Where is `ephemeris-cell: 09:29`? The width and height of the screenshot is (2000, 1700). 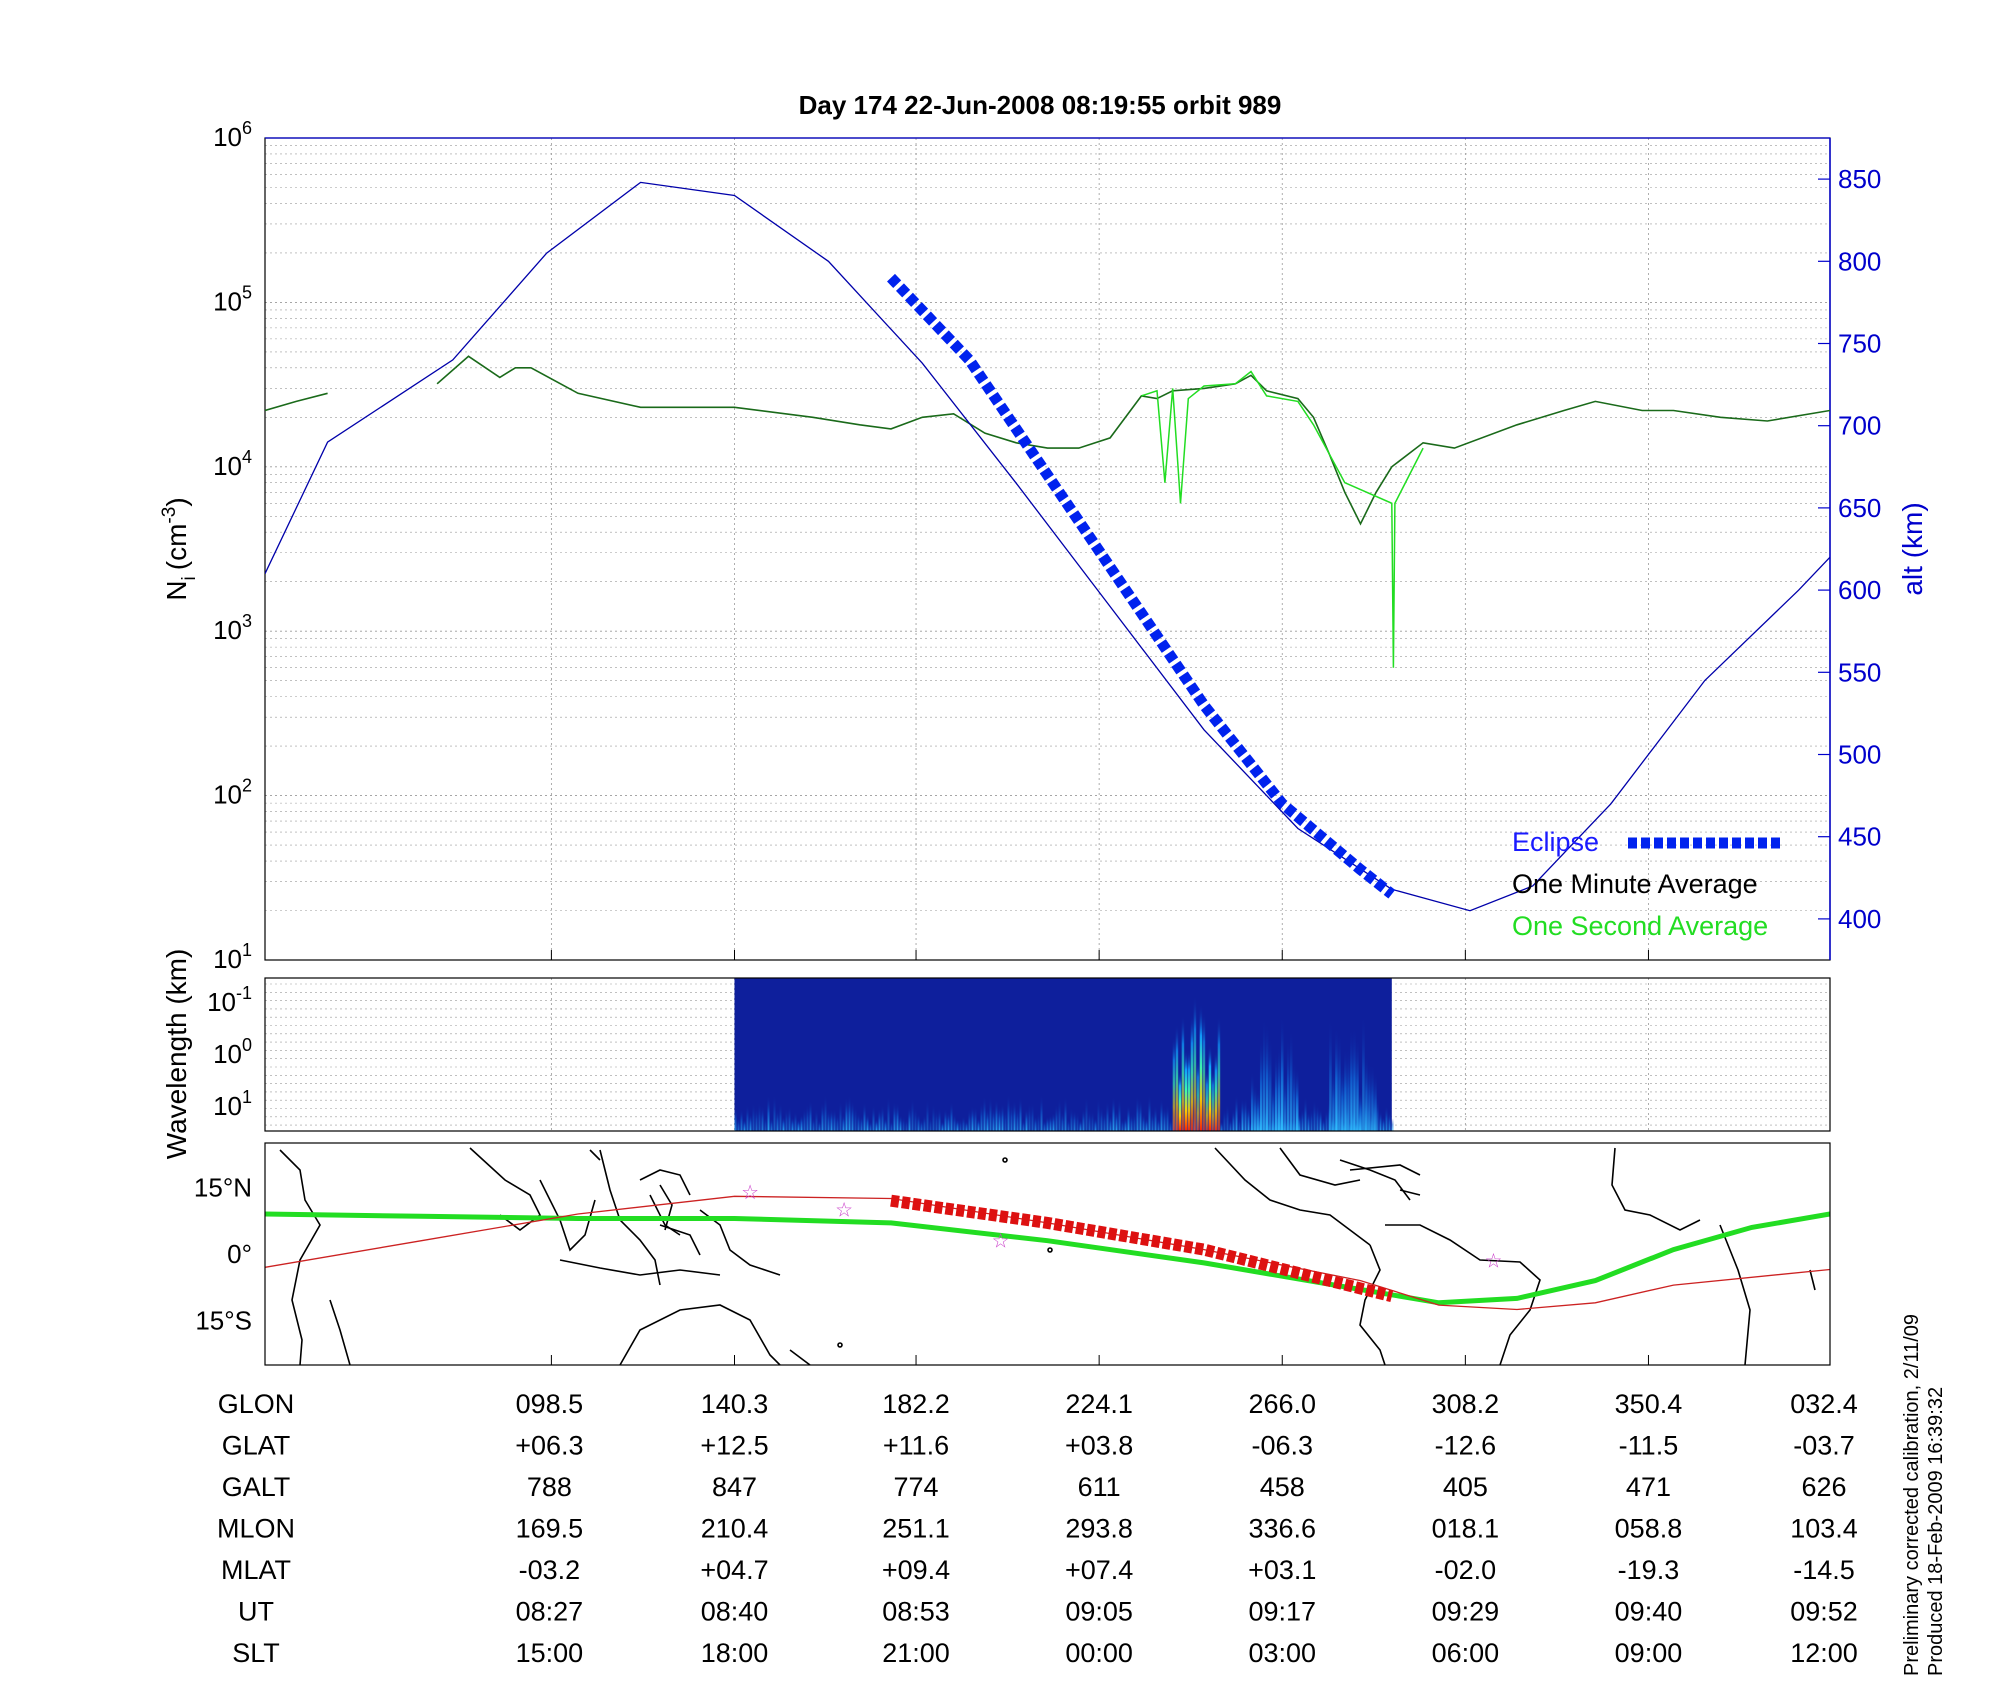
ephemeris-cell: 09:29 is located at coordinates (1466, 1612).